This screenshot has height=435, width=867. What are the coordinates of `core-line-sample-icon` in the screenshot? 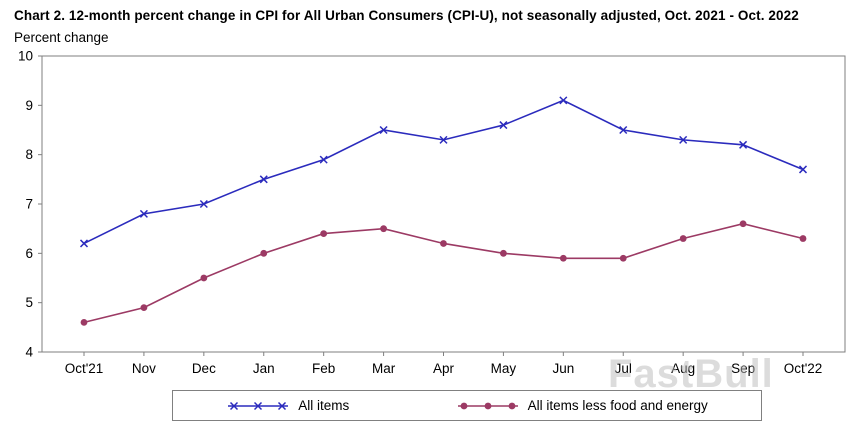 It's located at (487, 405).